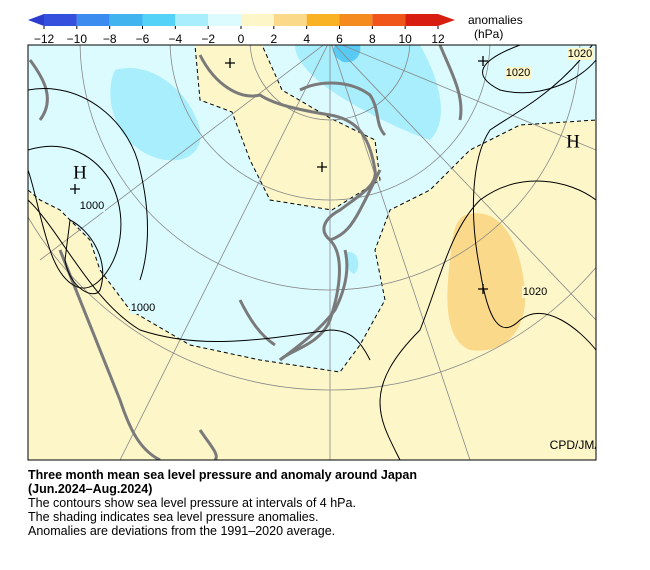  I want to click on colorbar-tick-label: 12, so click(438, 39).